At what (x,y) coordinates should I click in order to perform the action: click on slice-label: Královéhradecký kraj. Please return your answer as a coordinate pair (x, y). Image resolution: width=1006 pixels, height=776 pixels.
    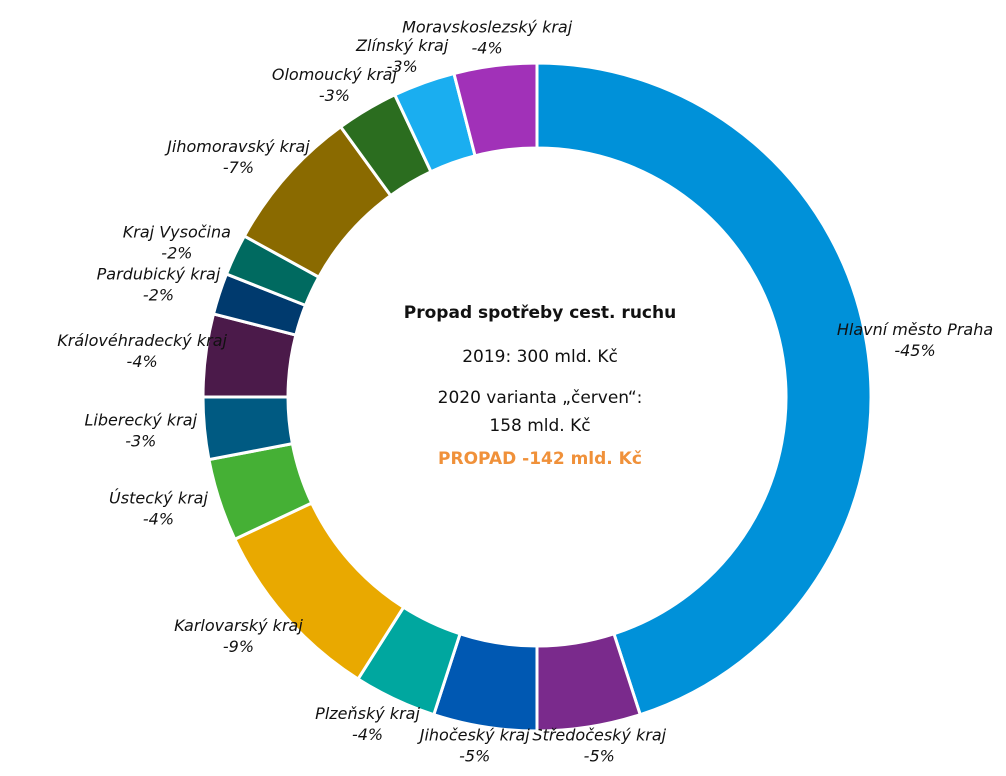
    Looking at the image, I should click on (142, 340).